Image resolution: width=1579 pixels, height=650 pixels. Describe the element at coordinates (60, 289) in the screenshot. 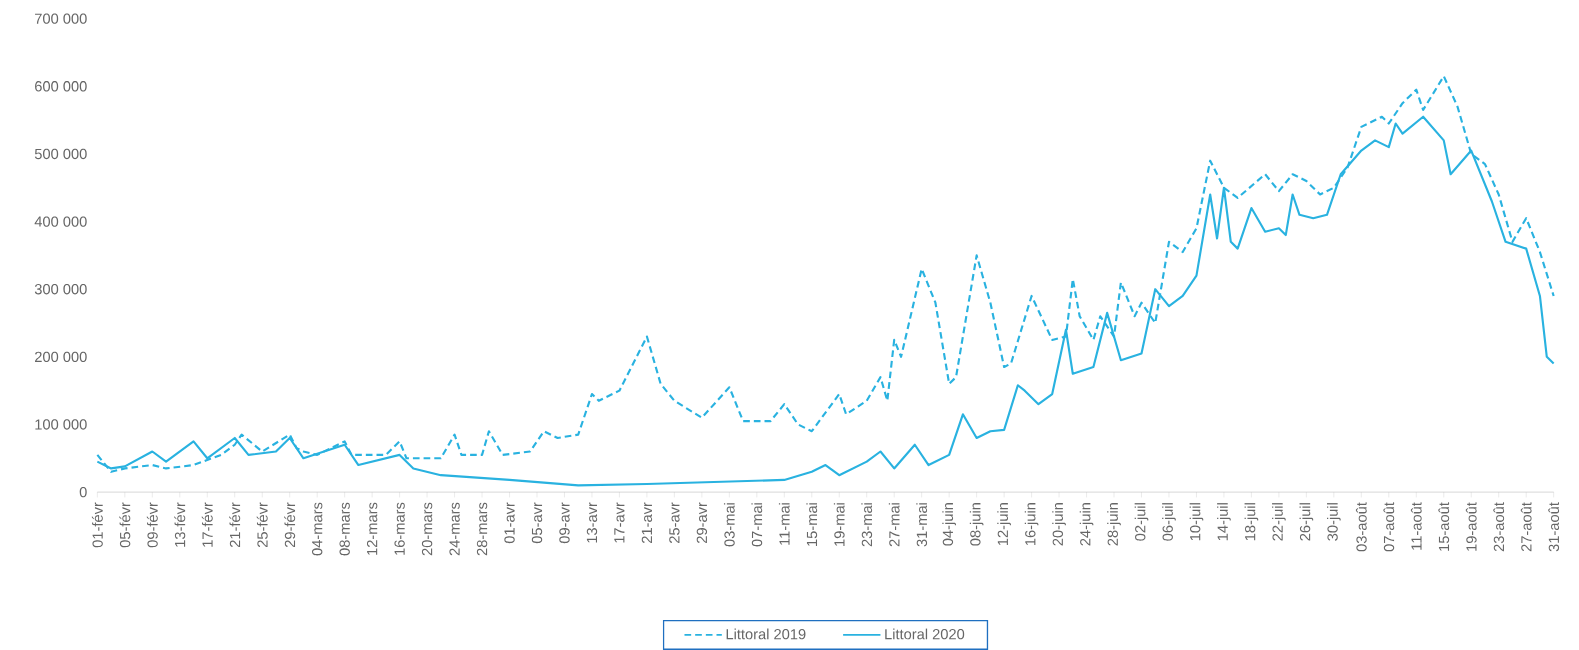

I see `y-tick-label: 300 000` at that location.